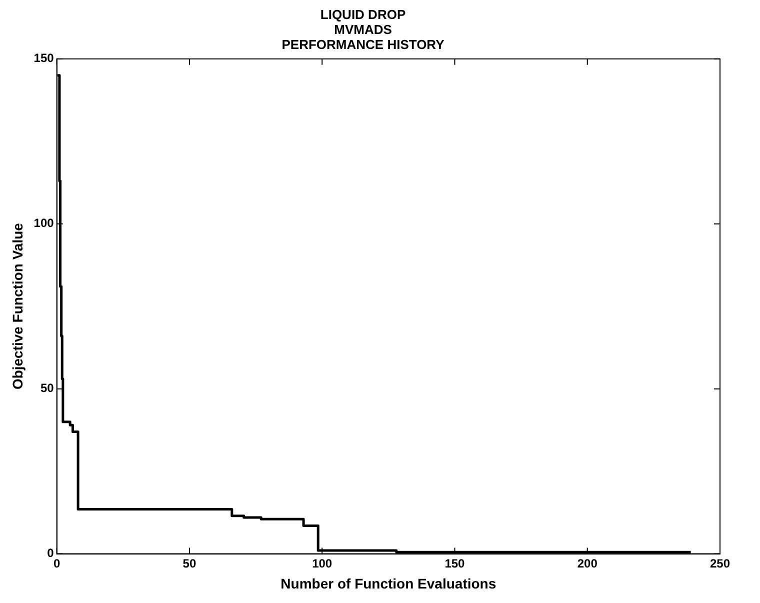 The width and height of the screenshot is (760, 603). What do you see at coordinates (17, 306) in the screenshot?
I see `y-axis-title: Objective Function Value` at bounding box center [17, 306].